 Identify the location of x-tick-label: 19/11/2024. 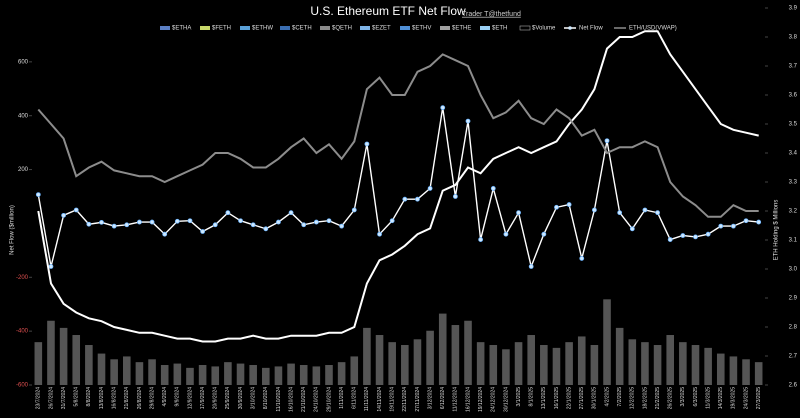
(393, 399).